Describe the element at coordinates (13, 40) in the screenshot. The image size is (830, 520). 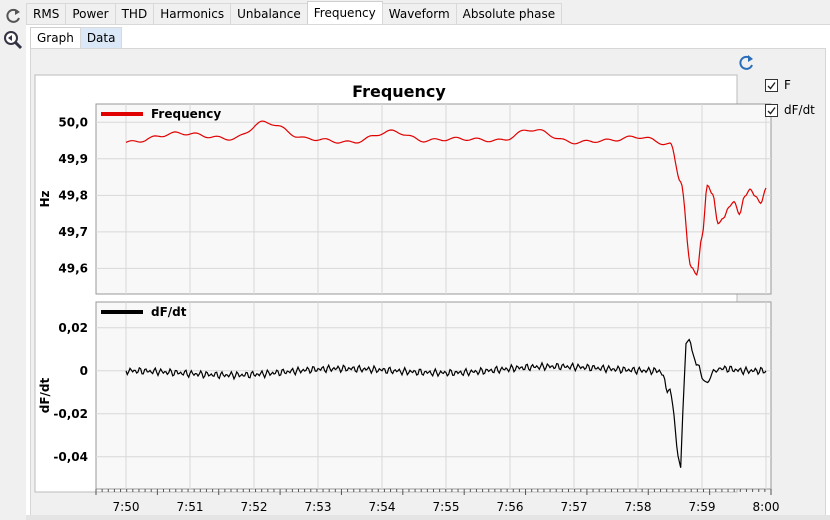
I see `zoom-back-icon` at that location.